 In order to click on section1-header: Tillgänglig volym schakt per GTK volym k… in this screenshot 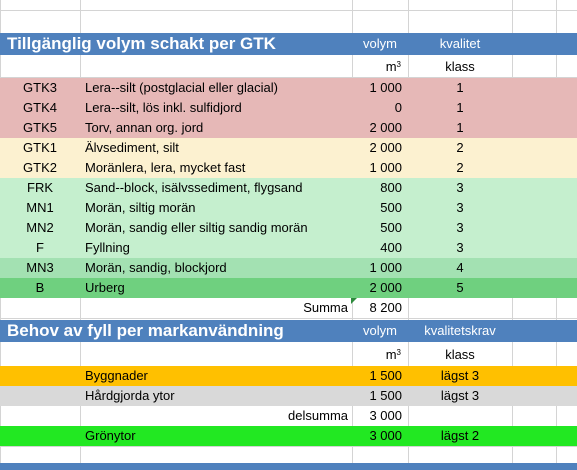, I will do `click(288, 44)`.